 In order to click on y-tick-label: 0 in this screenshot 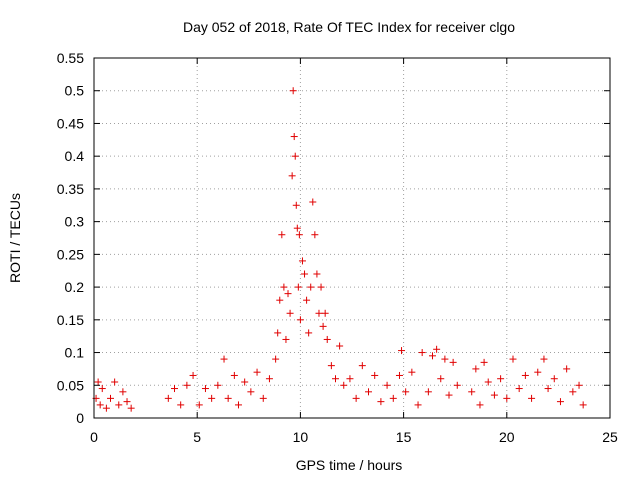, I will do `click(80, 418)`.